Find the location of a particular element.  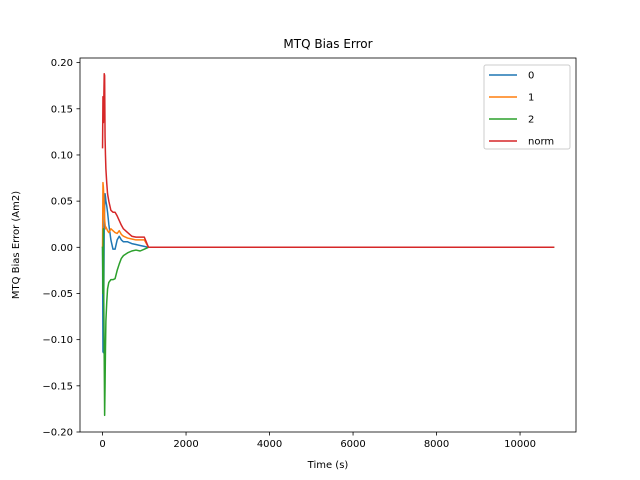

x-tick-label: 6000 is located at coordinates (352, 444).